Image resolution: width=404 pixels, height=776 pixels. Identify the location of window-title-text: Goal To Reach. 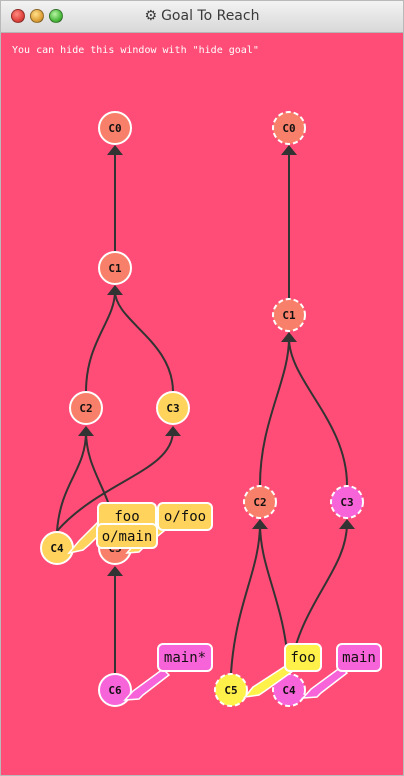
(210, 16).